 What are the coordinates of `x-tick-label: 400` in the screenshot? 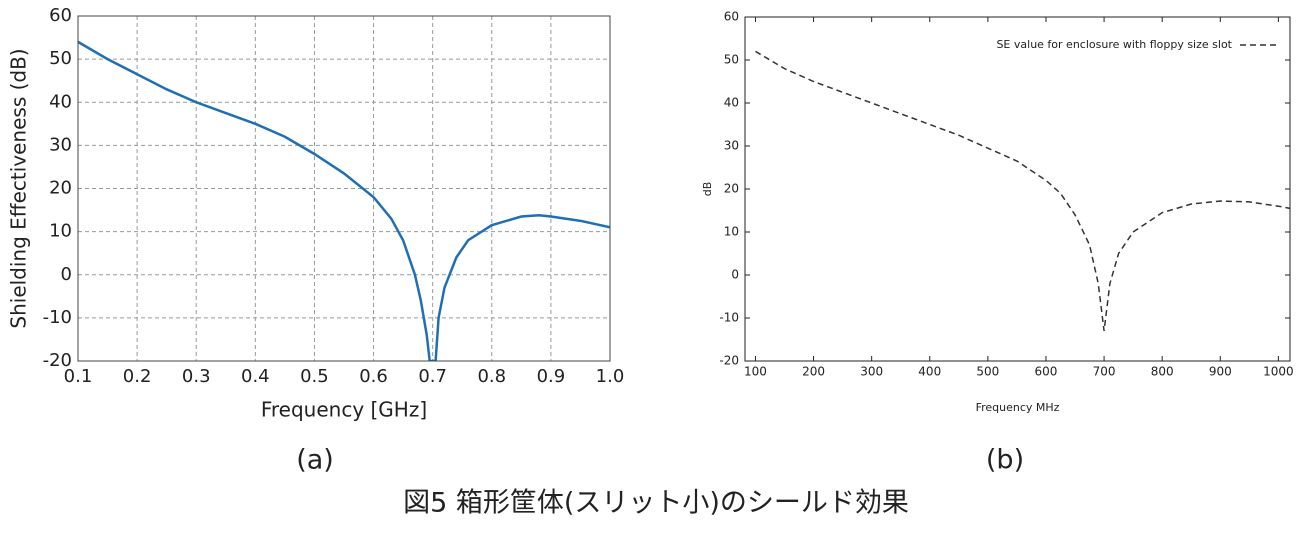 It's located at (929, 371).